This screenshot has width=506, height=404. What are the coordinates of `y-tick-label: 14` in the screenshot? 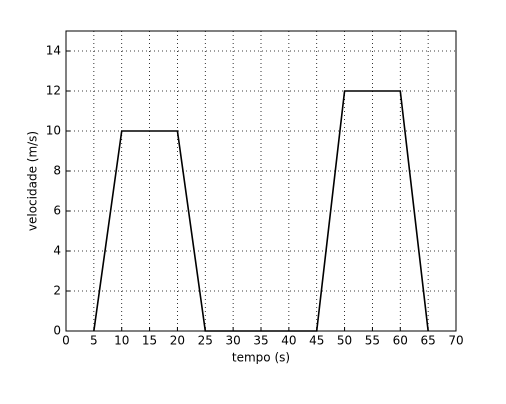 It's located at (53, 51).